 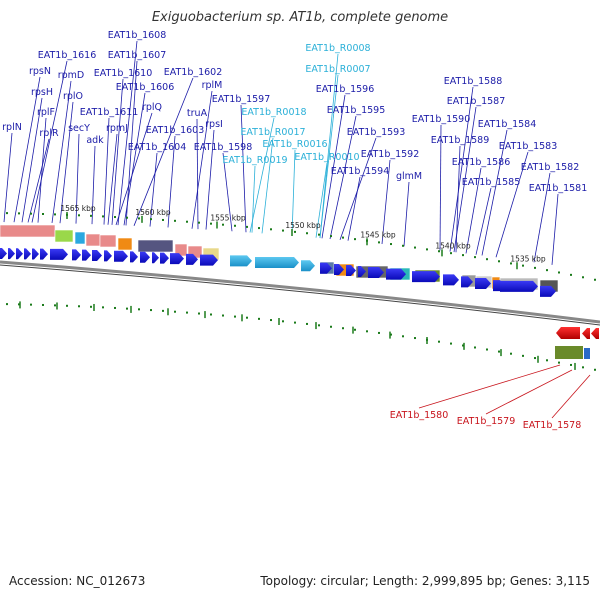 What do you see at coordinates (95, 140) in the screenshot?
I see `gene-label: adk` at bounding box center [95, 140].